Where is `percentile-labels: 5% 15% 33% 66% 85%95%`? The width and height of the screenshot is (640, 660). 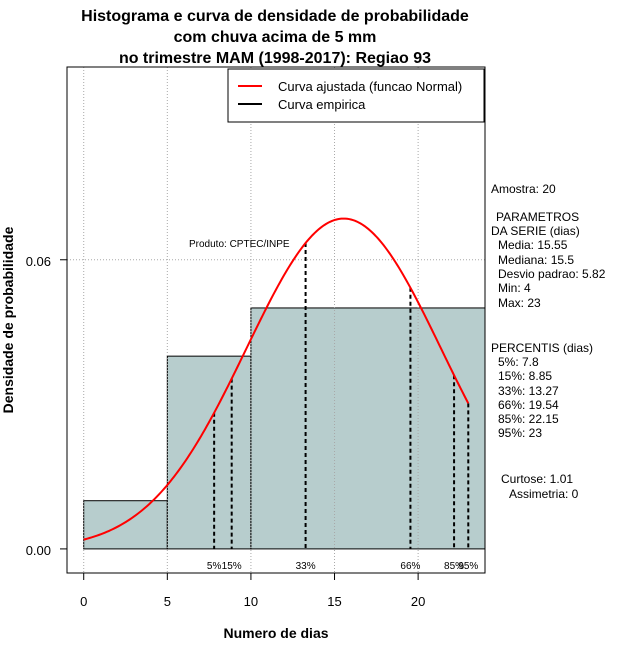
percentile-labels: 5% 15% 33% 66% 85%95% is located at coordinates (342, 566).